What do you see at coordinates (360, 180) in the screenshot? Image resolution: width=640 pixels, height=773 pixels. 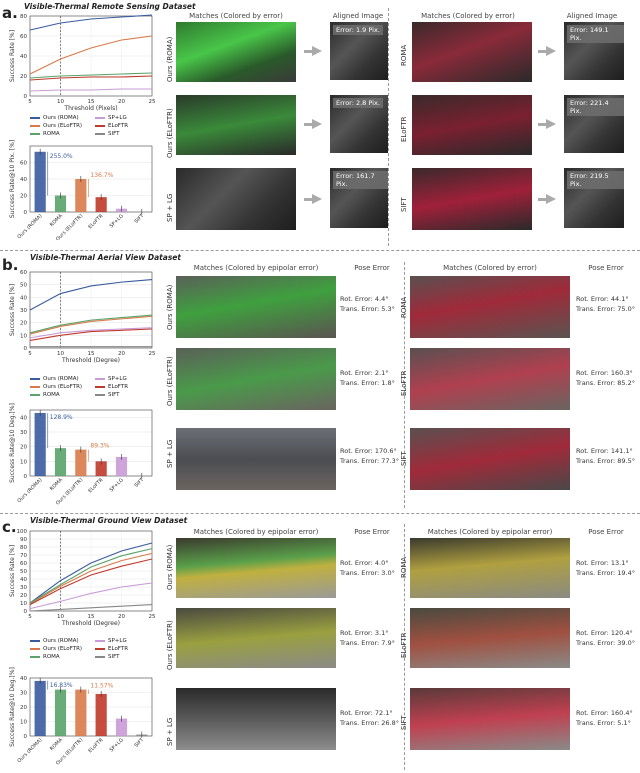 I see `error-tag: Error: 161.7 Pix.` at bounding box center [360, 180].